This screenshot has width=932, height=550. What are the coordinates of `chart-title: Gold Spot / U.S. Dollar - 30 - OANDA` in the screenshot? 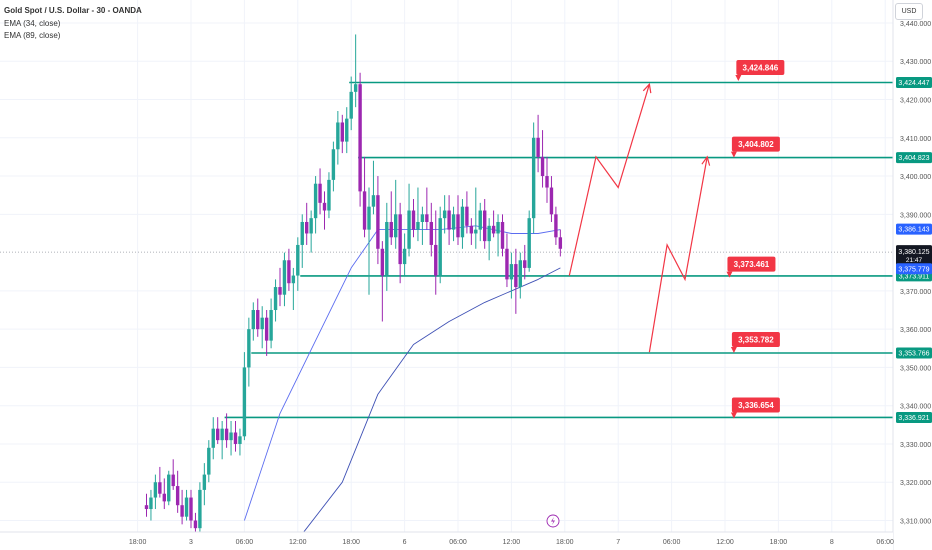 It's located at (73, 10).